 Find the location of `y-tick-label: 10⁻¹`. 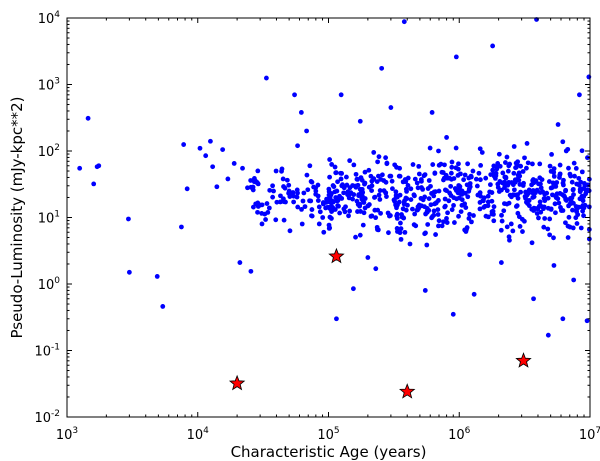

y-tick-label: 10⁻¹ is located at coordinates (47, 351).